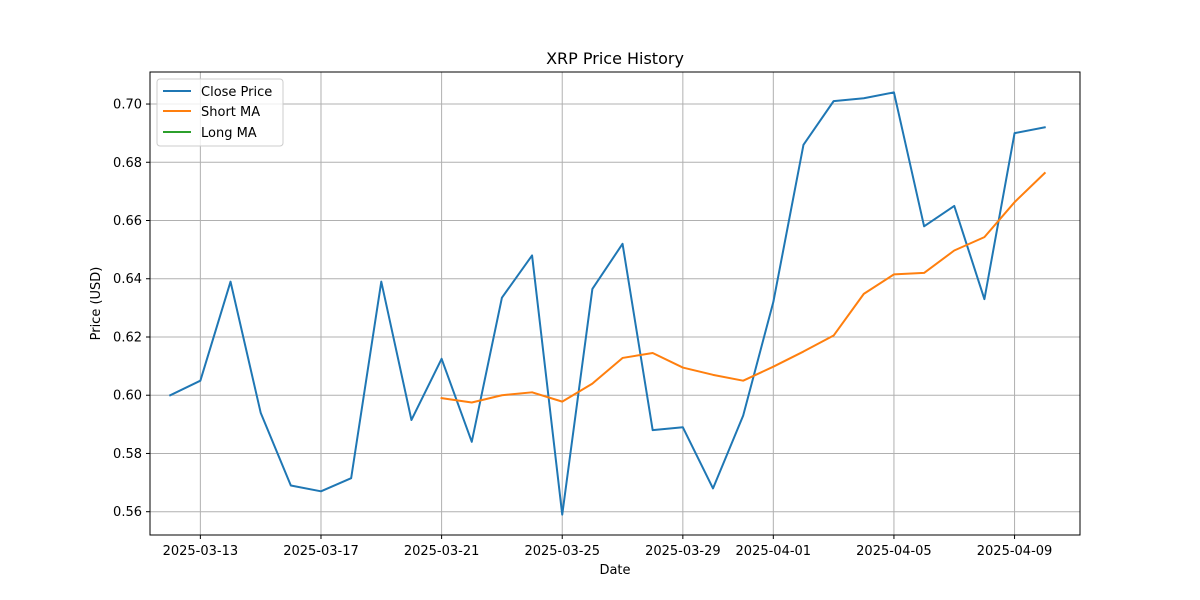  What do you see at coordinates (131, 309) in the screenshot?
I see `y-axis: 0.56 0.58 0.60 0.62 0.64 0.66 0.68 0.70` at bounding box center [131, 309].